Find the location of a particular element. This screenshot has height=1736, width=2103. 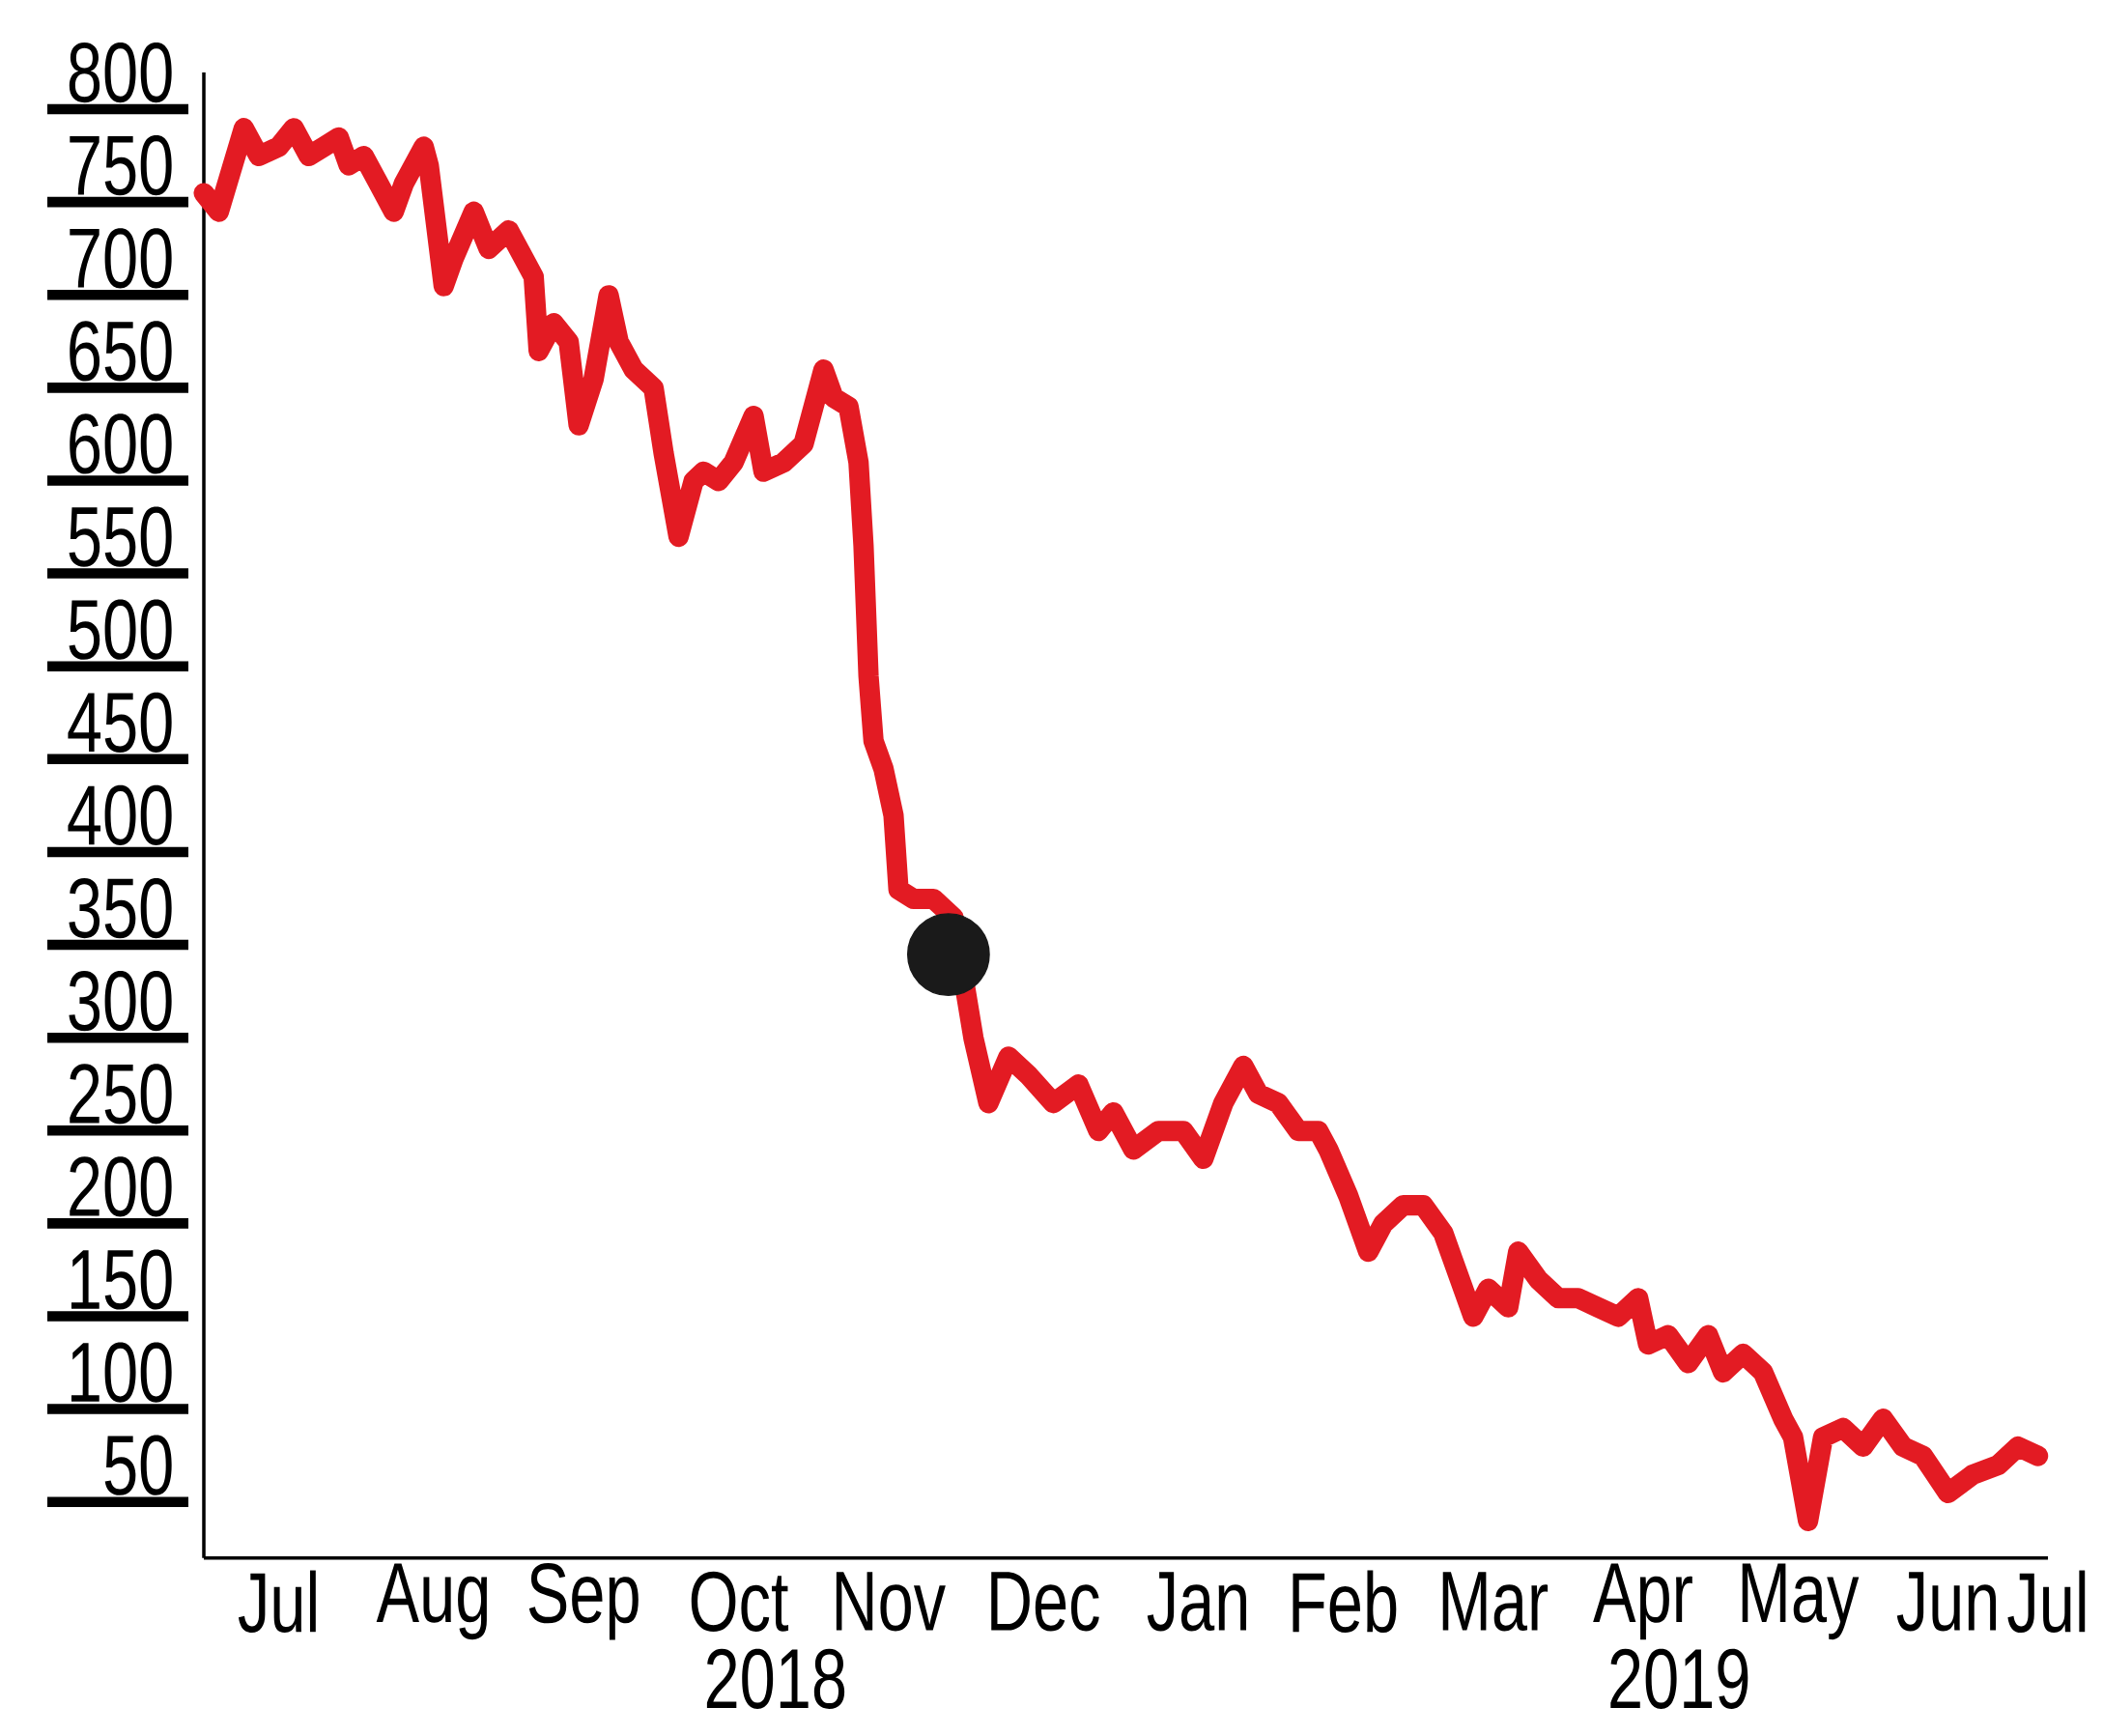

x-tick-label: Dec is located at coordinates (1045, 1602).